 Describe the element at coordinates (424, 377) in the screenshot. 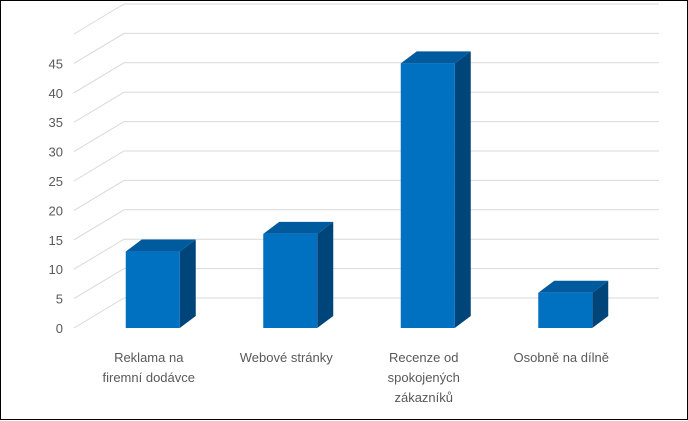

I see `category-label: Recenze od spokojených zákazníků` at that location.